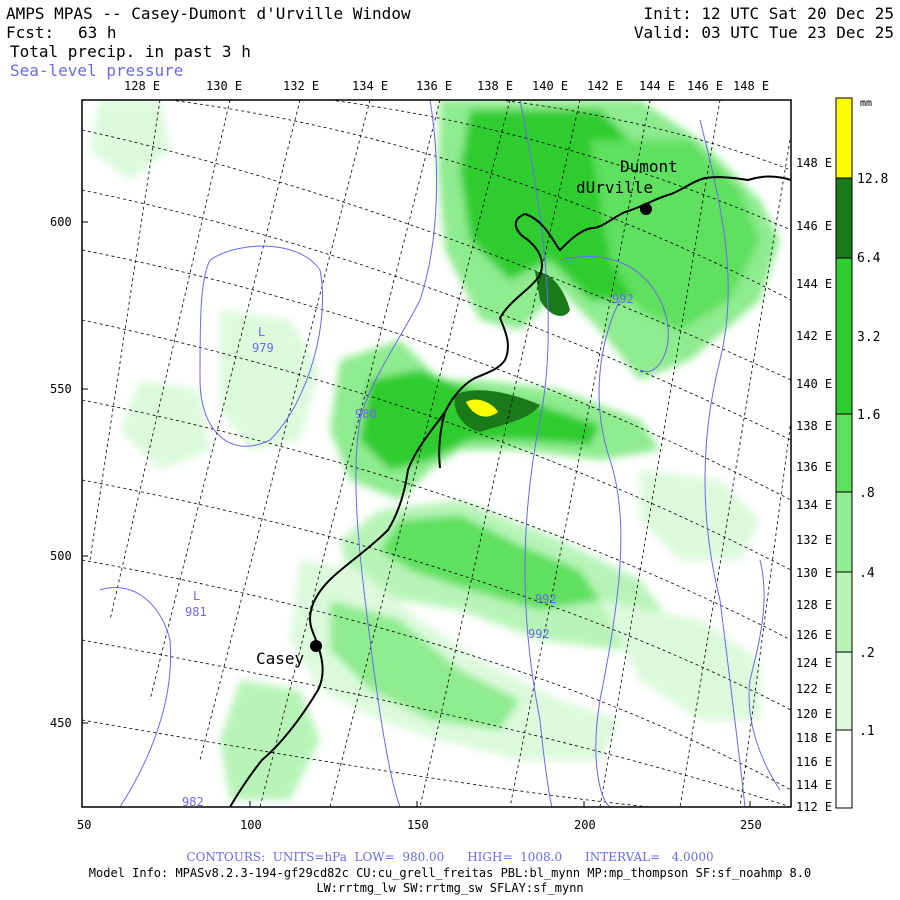  Describe the element at coordinates (814, 663) in the screenshot. I see `right-lon-label: 124 E` at that location.